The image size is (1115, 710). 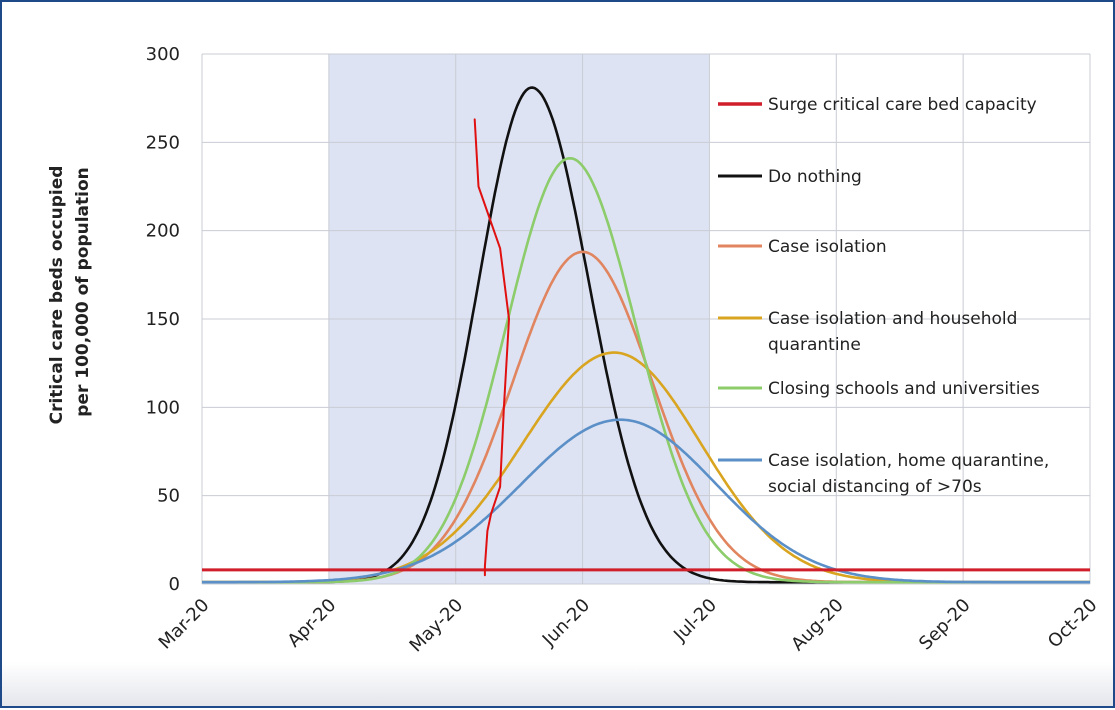 I want to click on x-tick-label: Apr-20, so click(x=312, y=623).